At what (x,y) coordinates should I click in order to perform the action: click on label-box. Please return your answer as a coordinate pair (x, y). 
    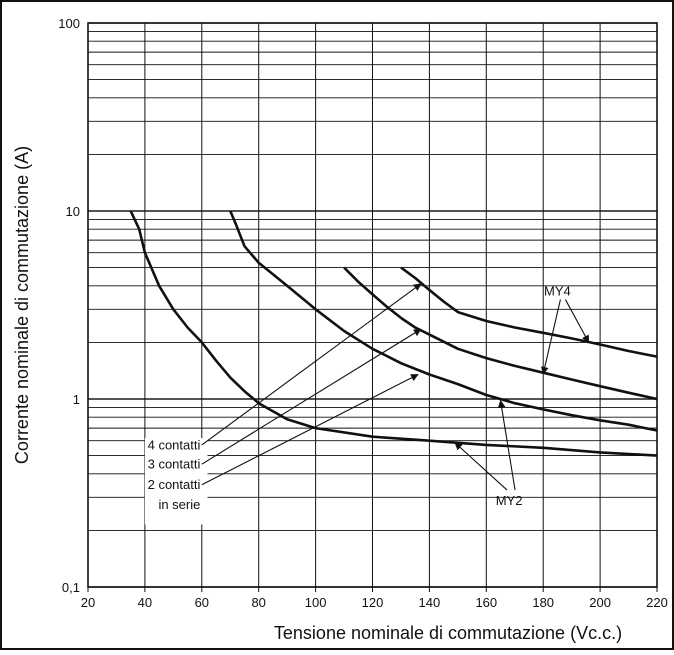
    Looking at the image, I should click on (176, 481).